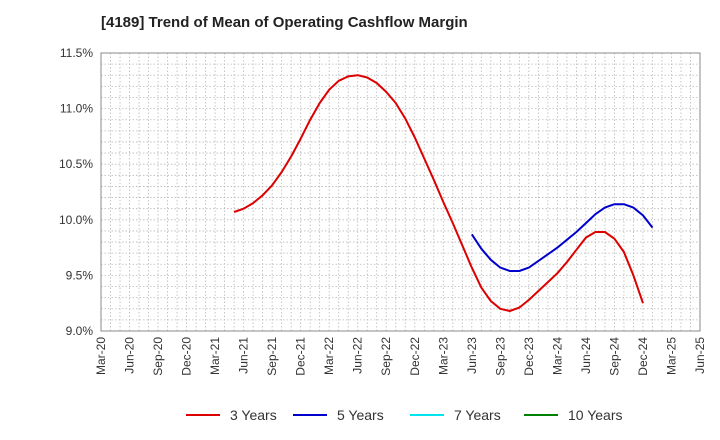 Image resolution: width=720 pixels, height=440 pixels. What do you see at coordinates (203, 415) in the screenshot?
I see `legend-swatch-3-years` at bounding box center [203, 415].